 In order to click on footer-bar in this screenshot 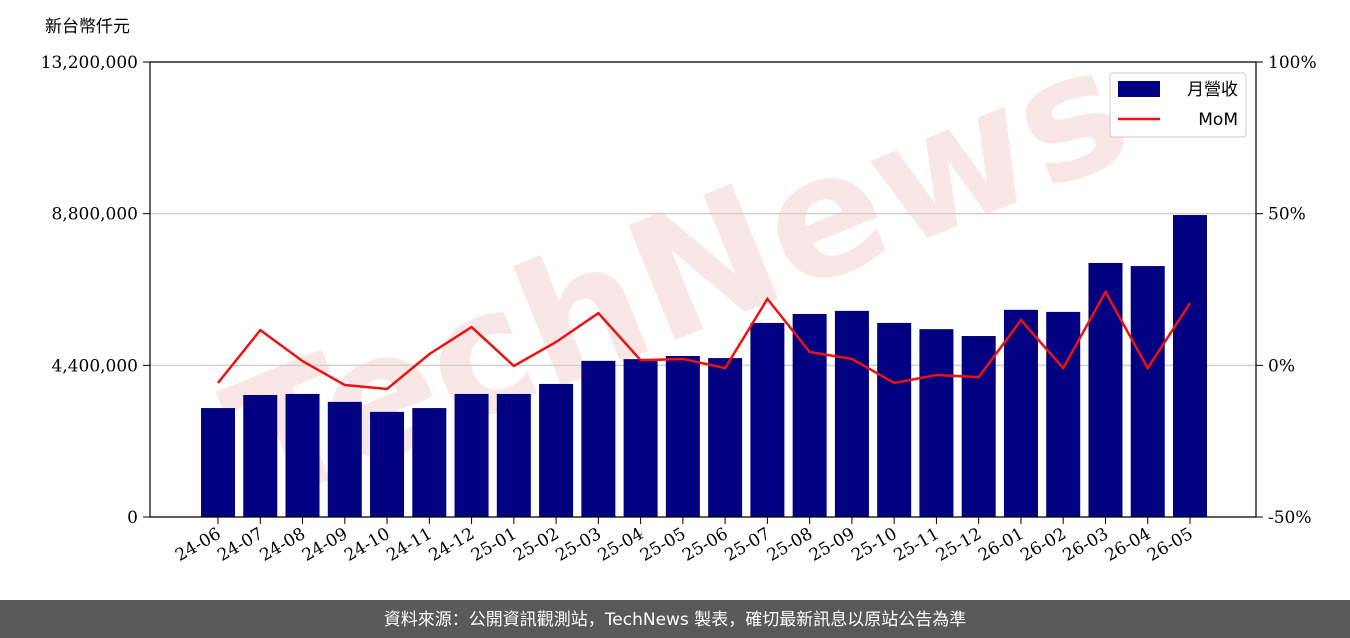, I will do `click(675, 619)`.